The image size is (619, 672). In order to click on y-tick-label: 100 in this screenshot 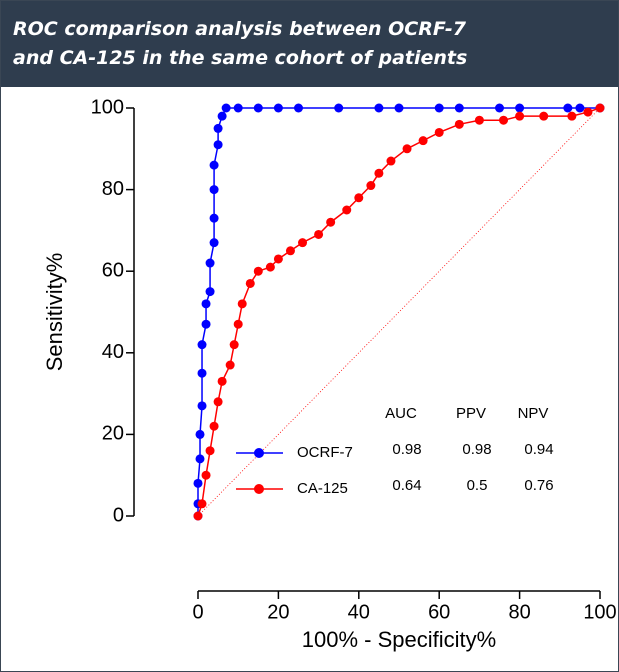, I will do `click(107, 107)`.